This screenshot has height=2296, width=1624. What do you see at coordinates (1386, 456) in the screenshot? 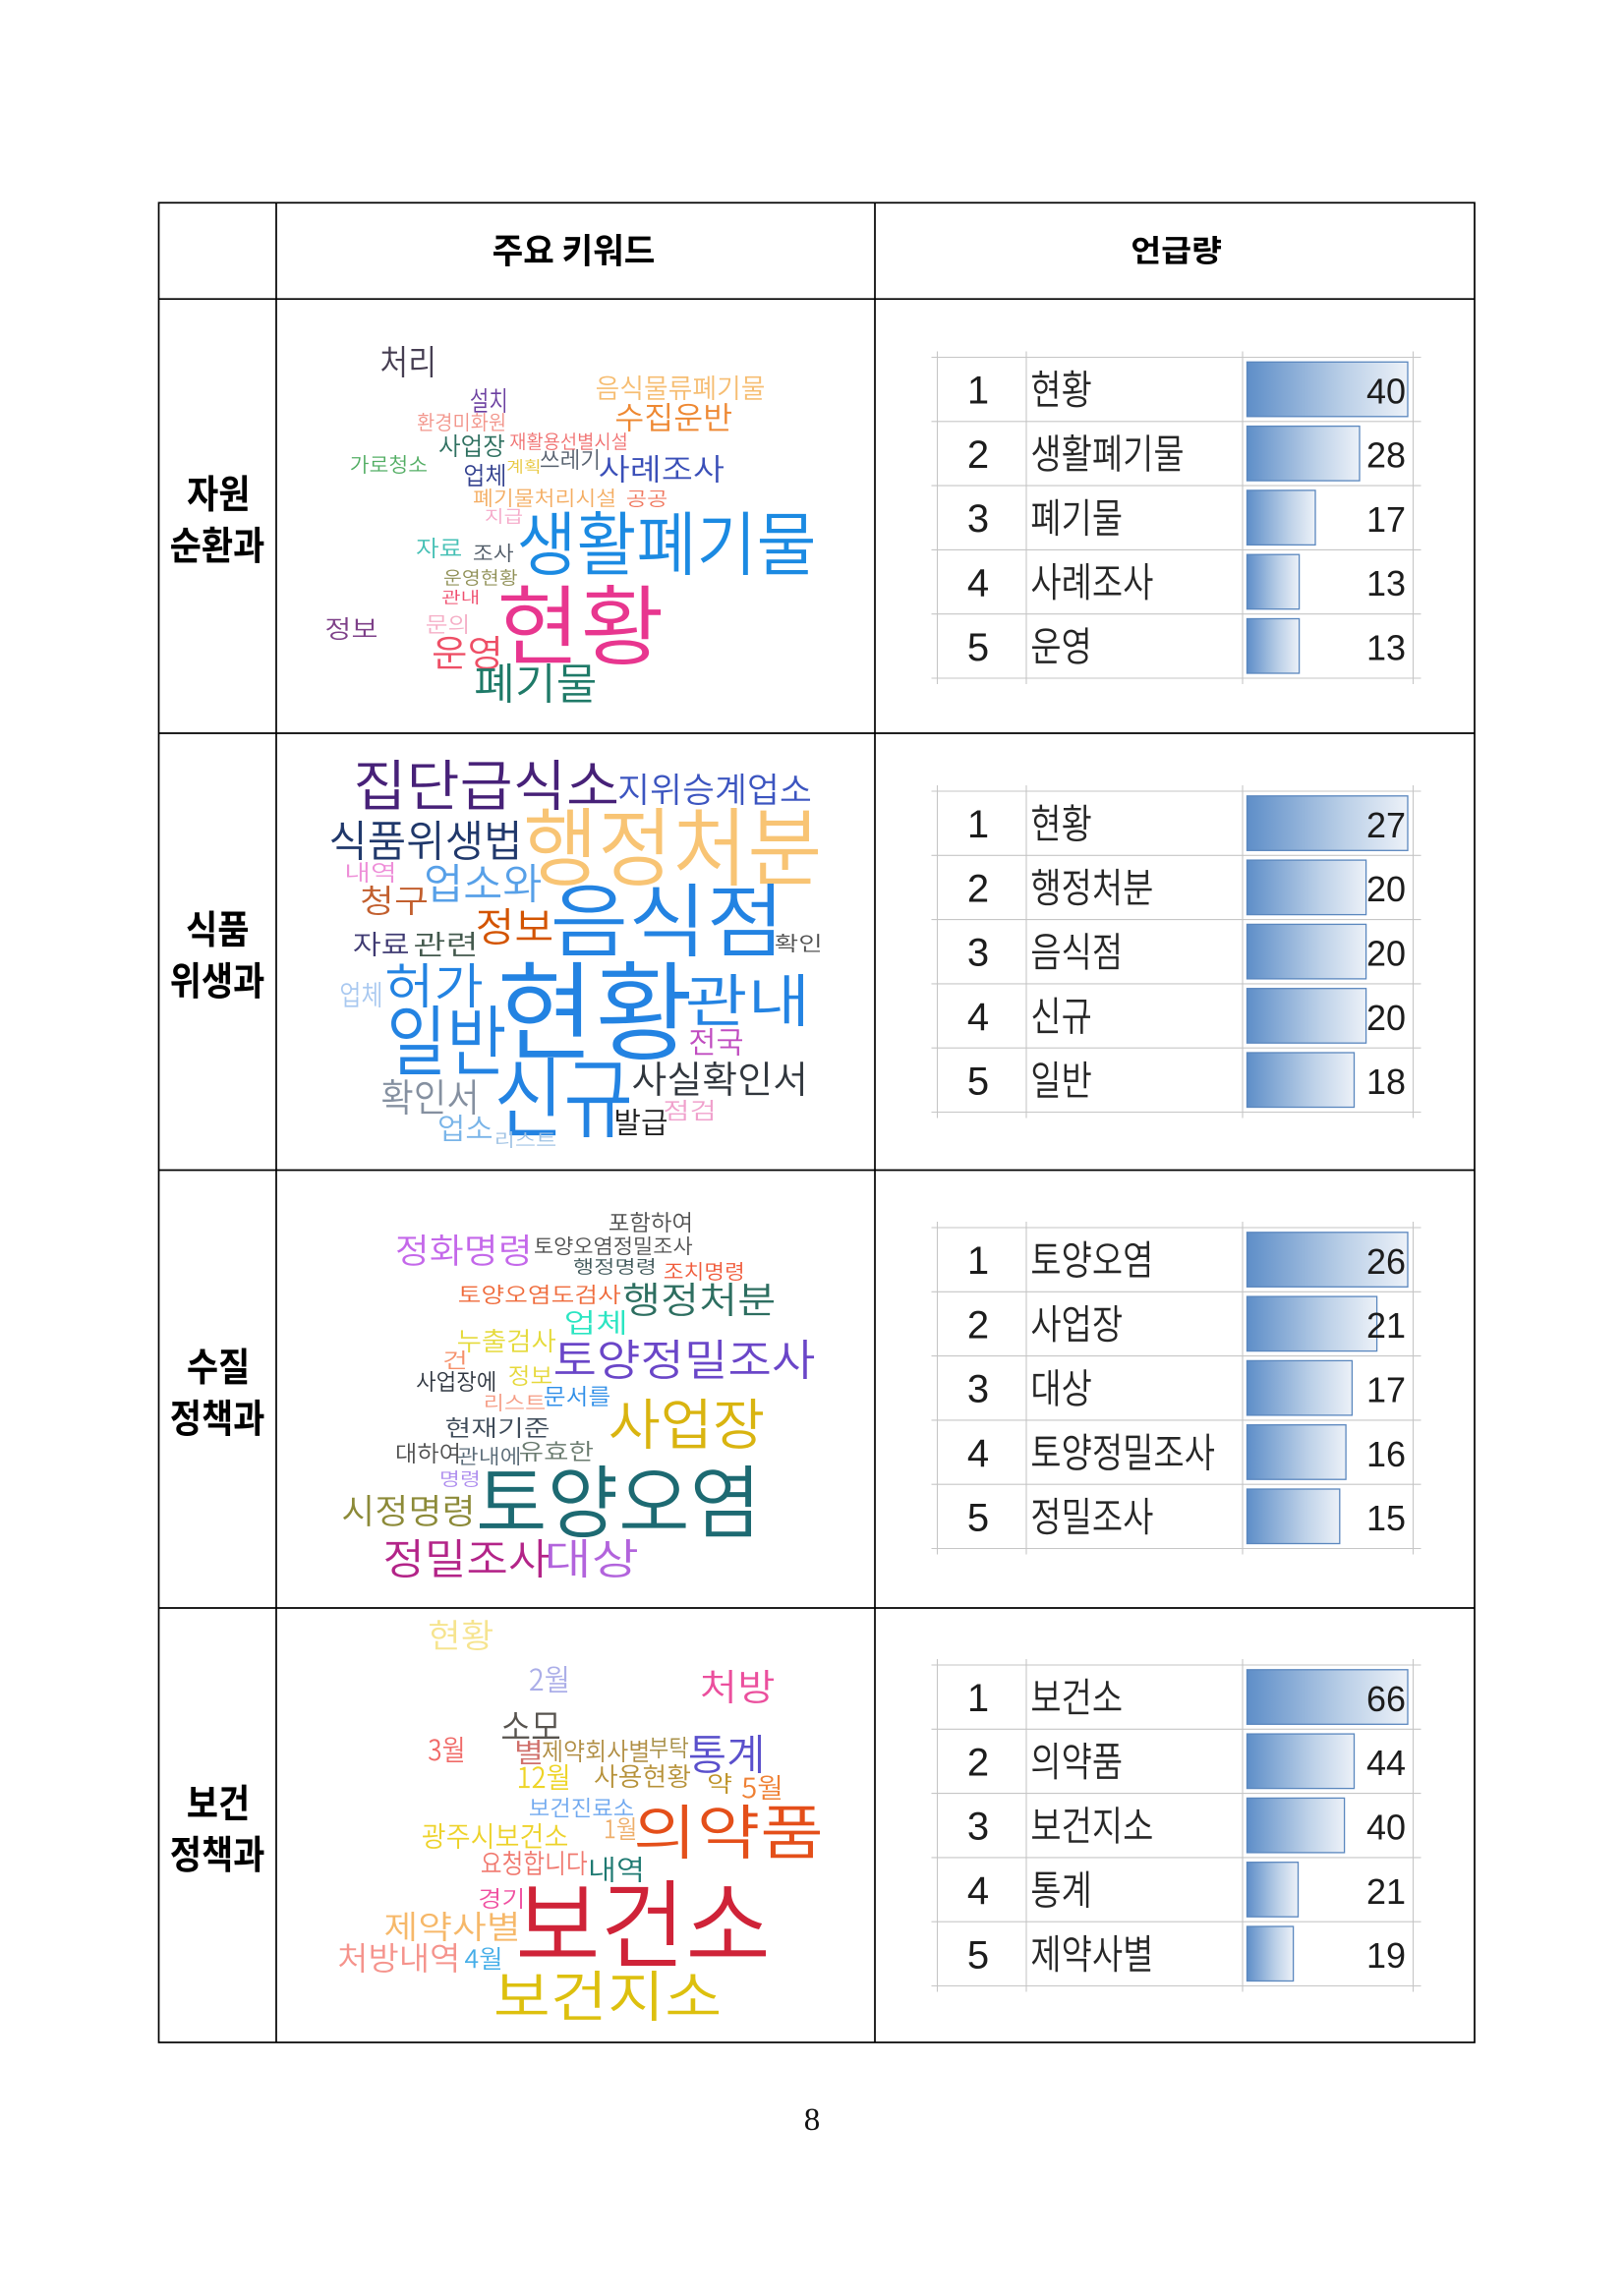
I see `svg-text: 28` at bounding box center [1386, 456].